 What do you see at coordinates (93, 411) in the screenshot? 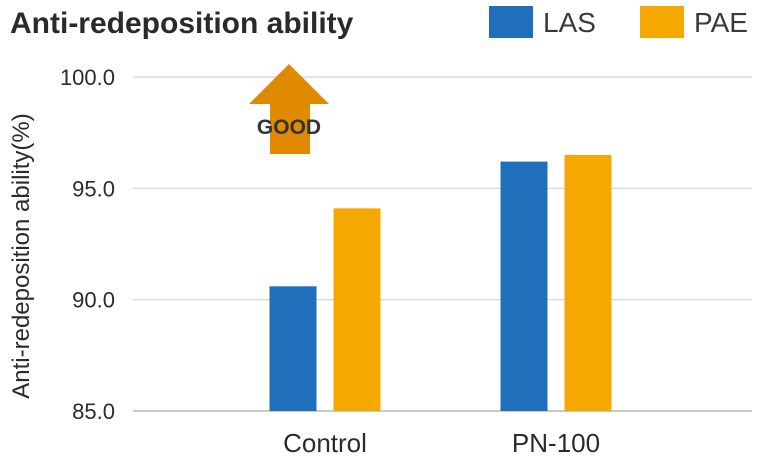
I see `y-tick-label: 85.0` at bounding box center [93, 411].